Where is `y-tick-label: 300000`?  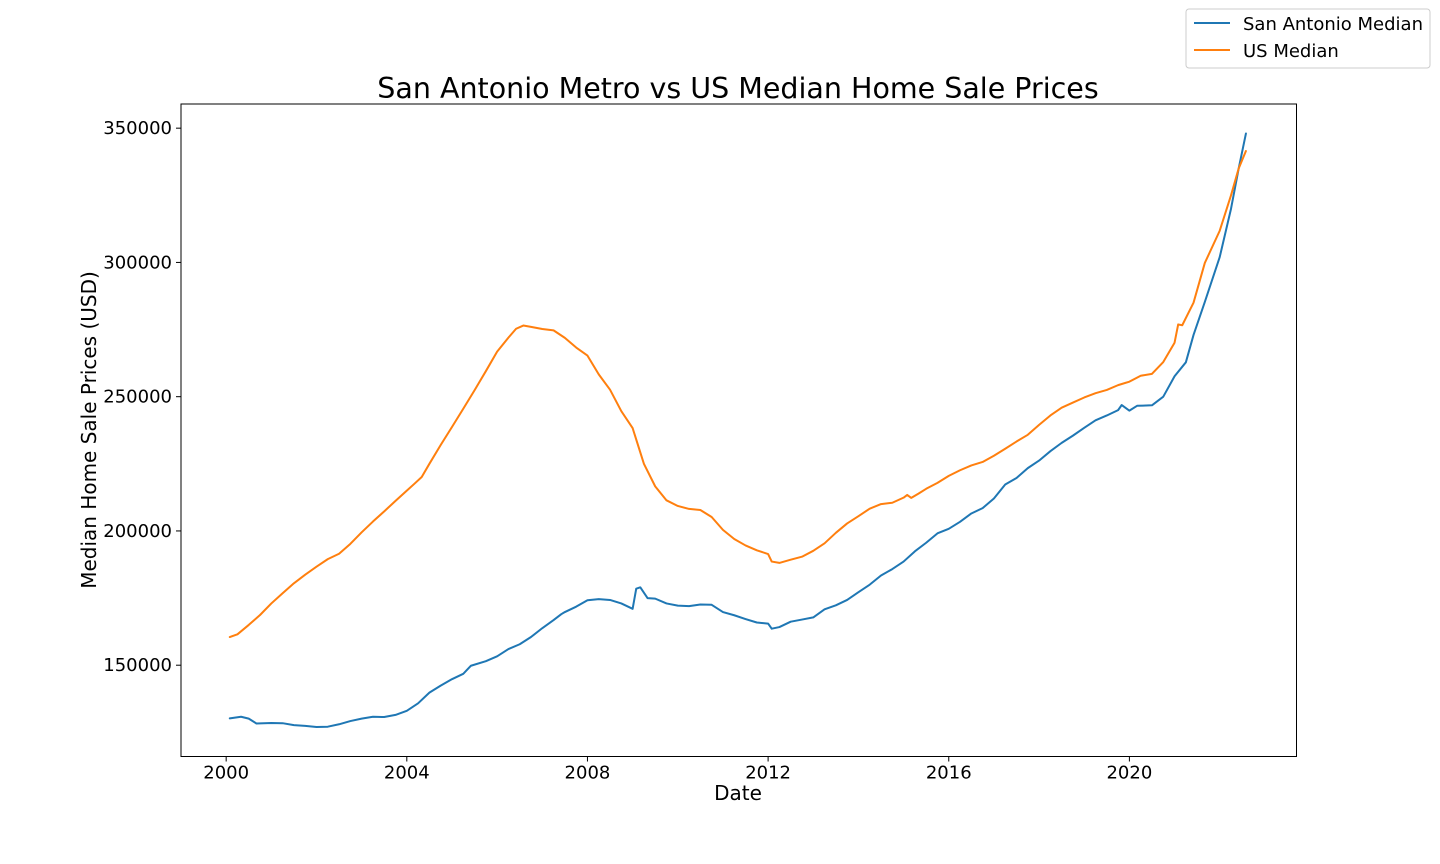 y-tick-label: 300000 is located at coordinates (137, 262).